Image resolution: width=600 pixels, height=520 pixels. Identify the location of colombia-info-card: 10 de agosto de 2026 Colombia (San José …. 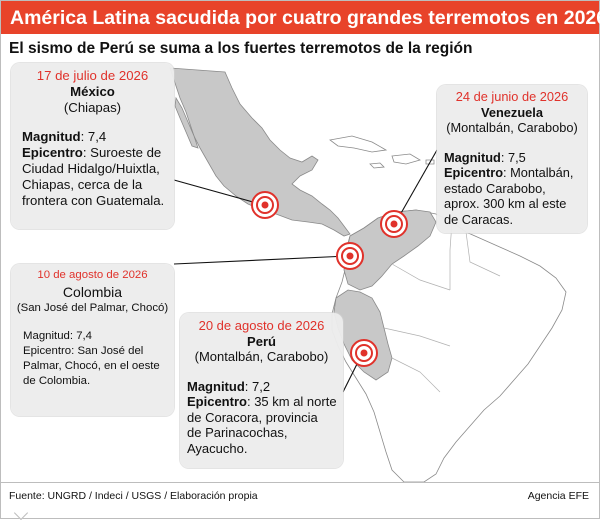
(92, 340).